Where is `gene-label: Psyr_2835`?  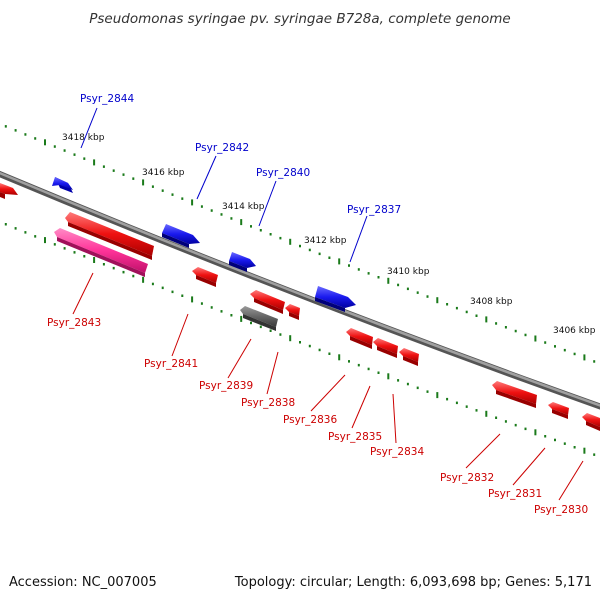 gene-label: Psyr_2835 is located at coordinates (355, 437).